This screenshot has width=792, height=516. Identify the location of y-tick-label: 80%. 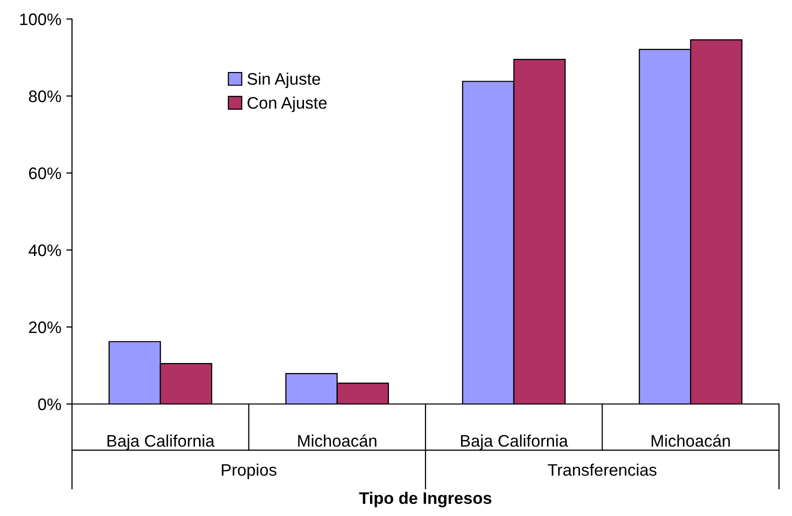
(44, 96).